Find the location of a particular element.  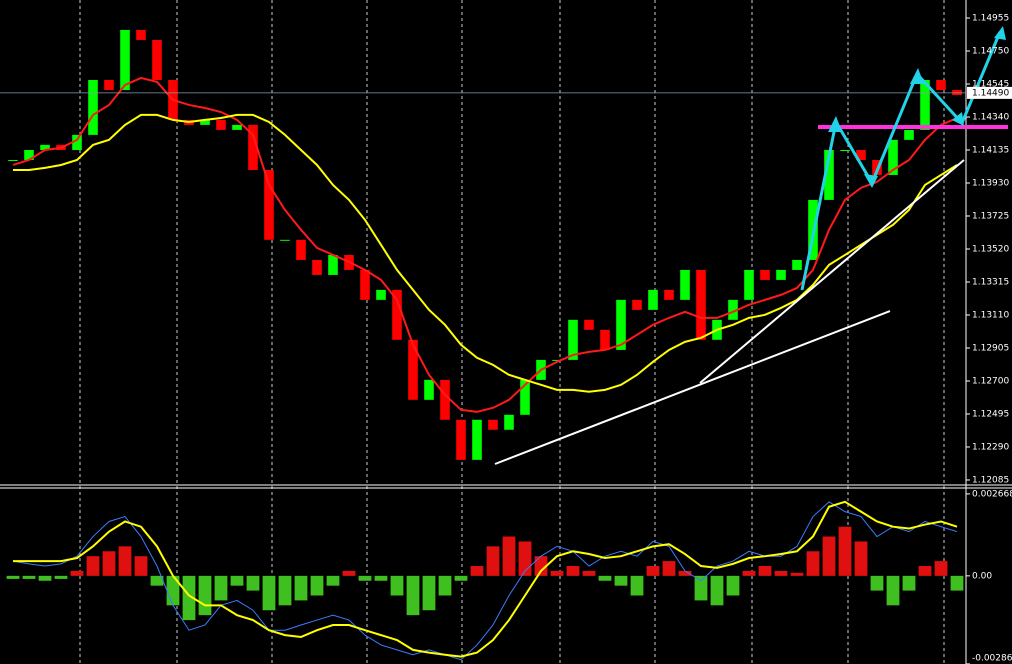

y-tick-label: 1.14135 is located at coordinates (990, 151).